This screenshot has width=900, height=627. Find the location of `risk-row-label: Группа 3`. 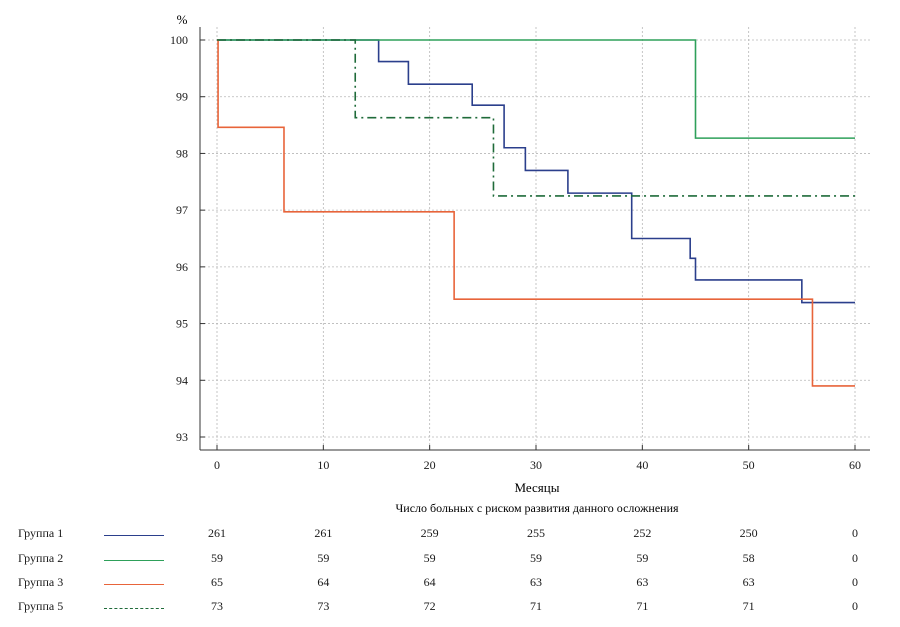

risk-row-label: Группа 3 is located at coordinates (41, 582).